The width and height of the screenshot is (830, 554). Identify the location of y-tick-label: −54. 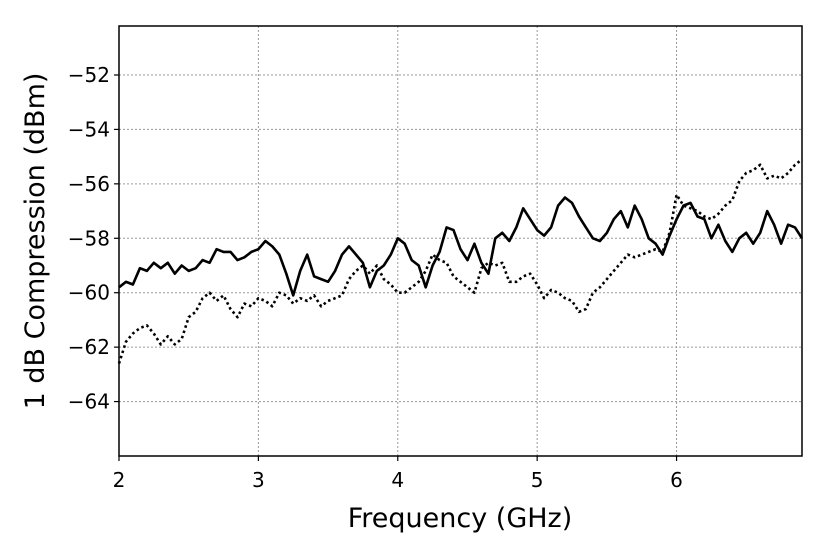
(89, 129).